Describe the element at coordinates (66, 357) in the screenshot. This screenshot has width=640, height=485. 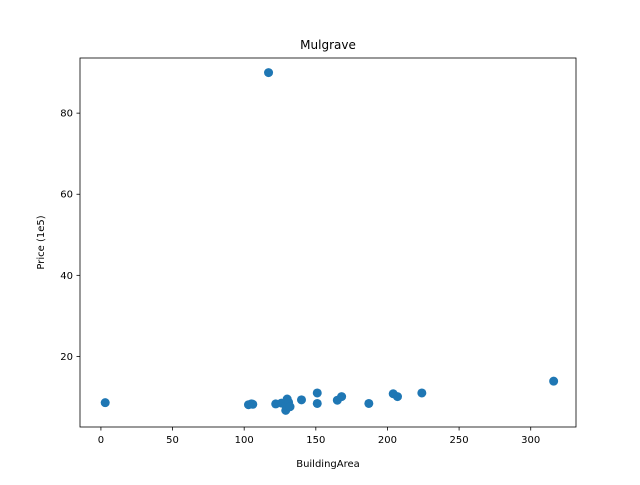
I see `y-tick-label: 20` at that location.